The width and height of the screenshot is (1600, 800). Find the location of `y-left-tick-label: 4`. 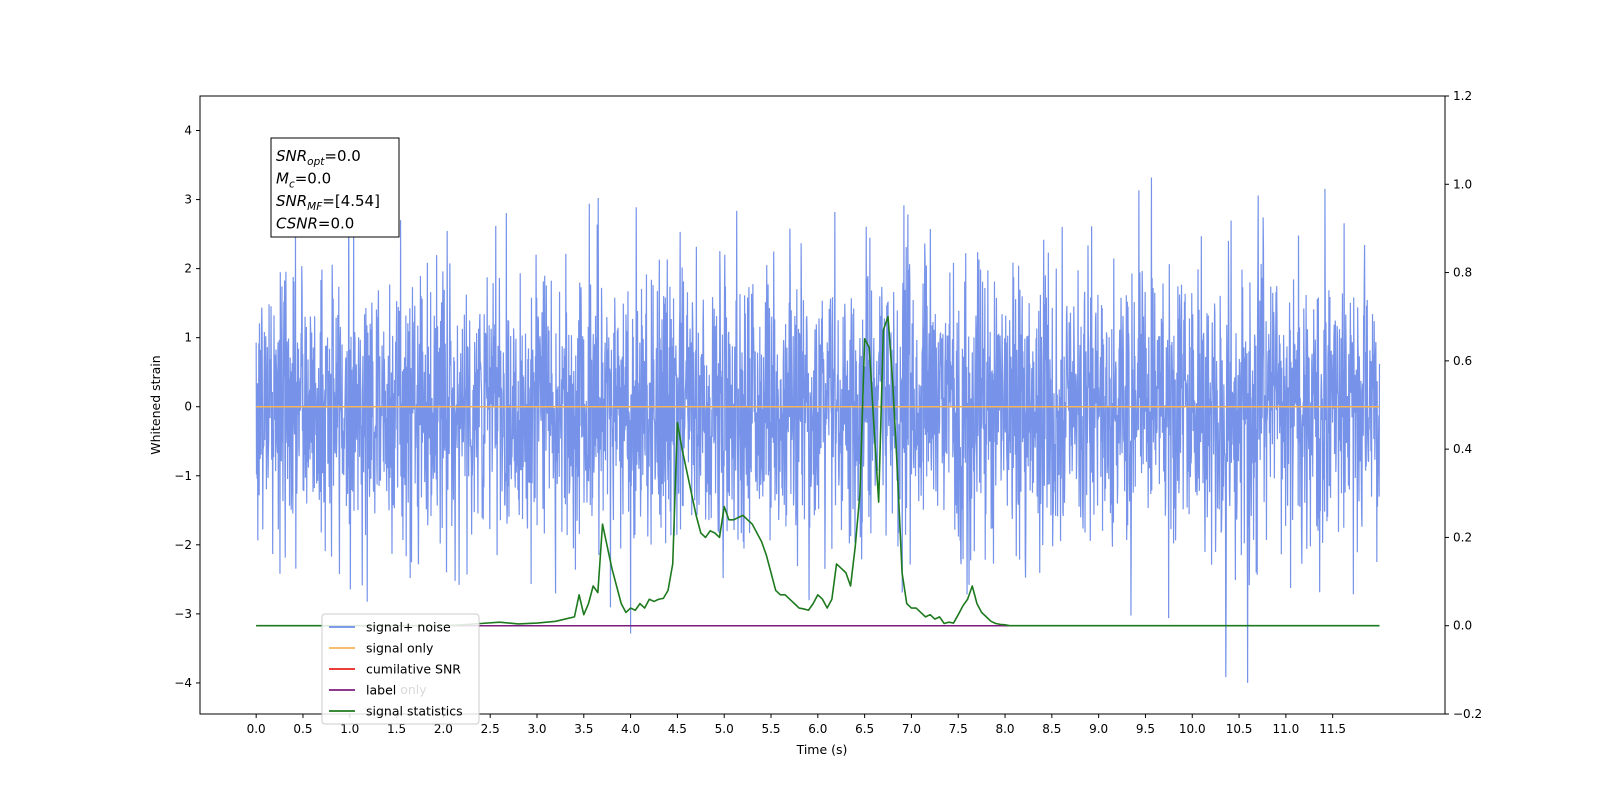

y-left-tick-label: 4 is located at coordinates (188, 131).